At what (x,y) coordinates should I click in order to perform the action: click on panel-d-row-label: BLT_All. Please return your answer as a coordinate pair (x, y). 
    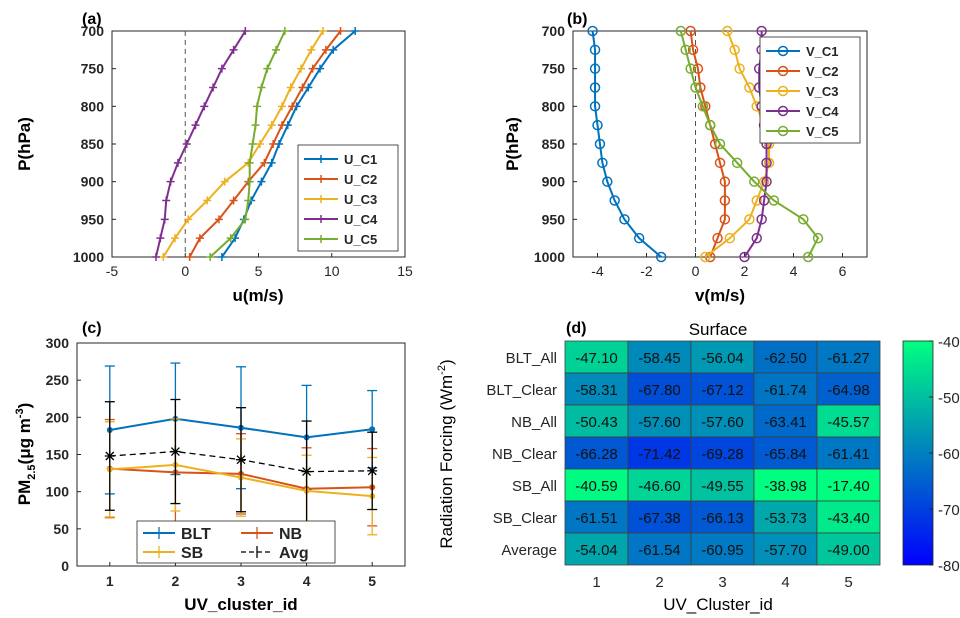
    Looking at the image, I should click on (531, 358).